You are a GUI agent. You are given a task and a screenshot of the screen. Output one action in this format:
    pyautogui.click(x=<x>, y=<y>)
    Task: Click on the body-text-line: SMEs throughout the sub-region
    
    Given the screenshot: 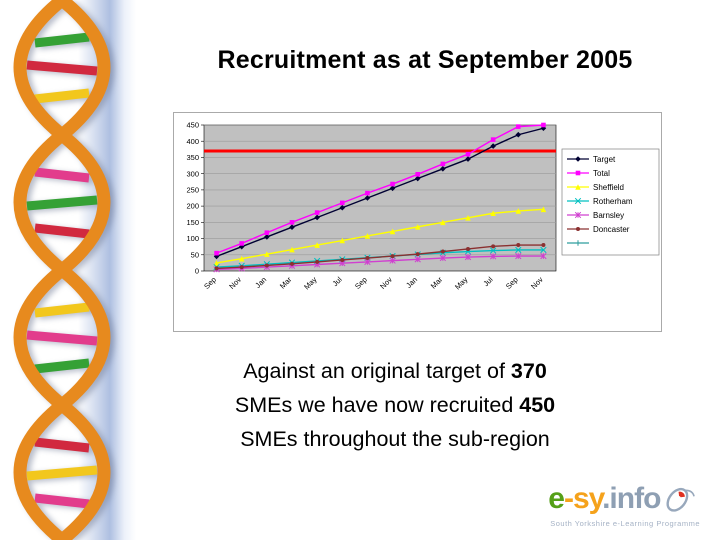 What is the action you would take?
    pyautogui.click(x=395, y=439)
    